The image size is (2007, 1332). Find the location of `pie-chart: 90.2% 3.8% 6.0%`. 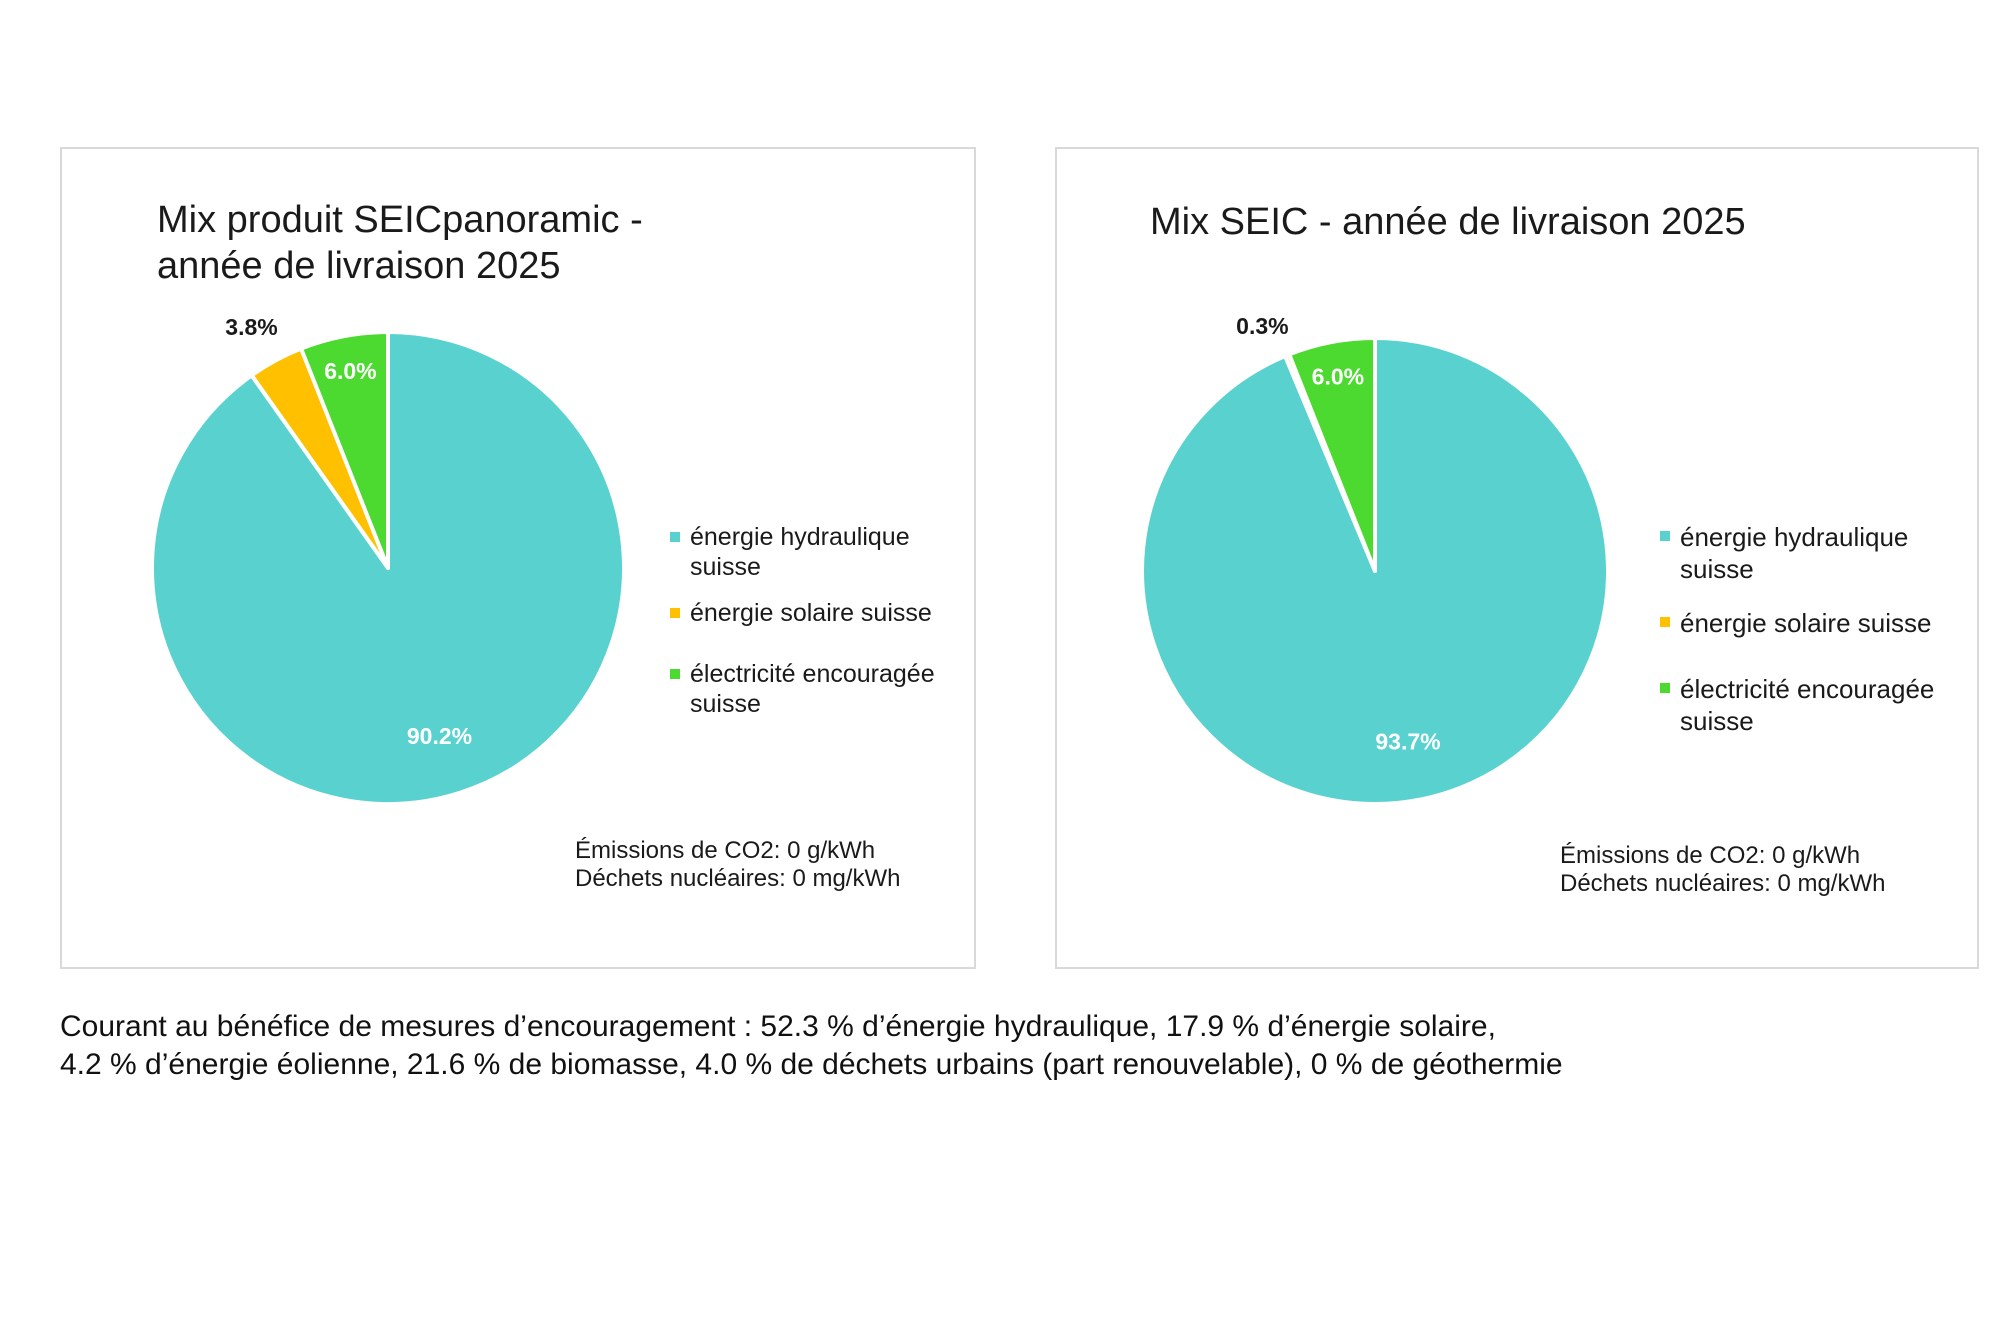

pie-chart: 90.2% 3.8% 6.0% is located at coordinates (388, 560).